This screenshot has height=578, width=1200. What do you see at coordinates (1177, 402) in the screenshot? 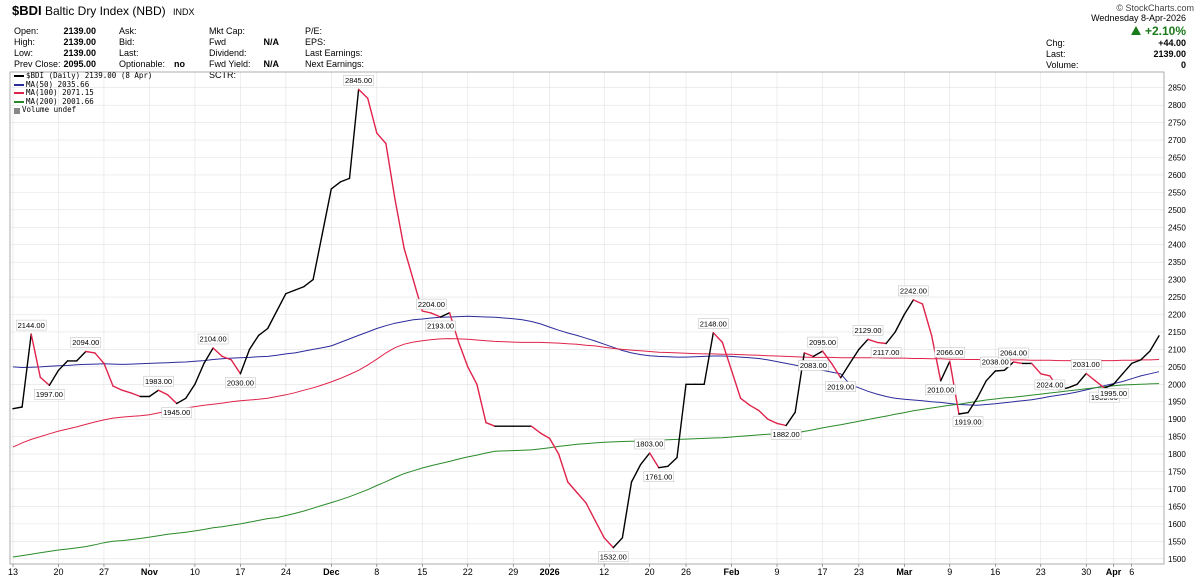
I see `y-tick-label: 1950` at bounding box center [1177, 402].